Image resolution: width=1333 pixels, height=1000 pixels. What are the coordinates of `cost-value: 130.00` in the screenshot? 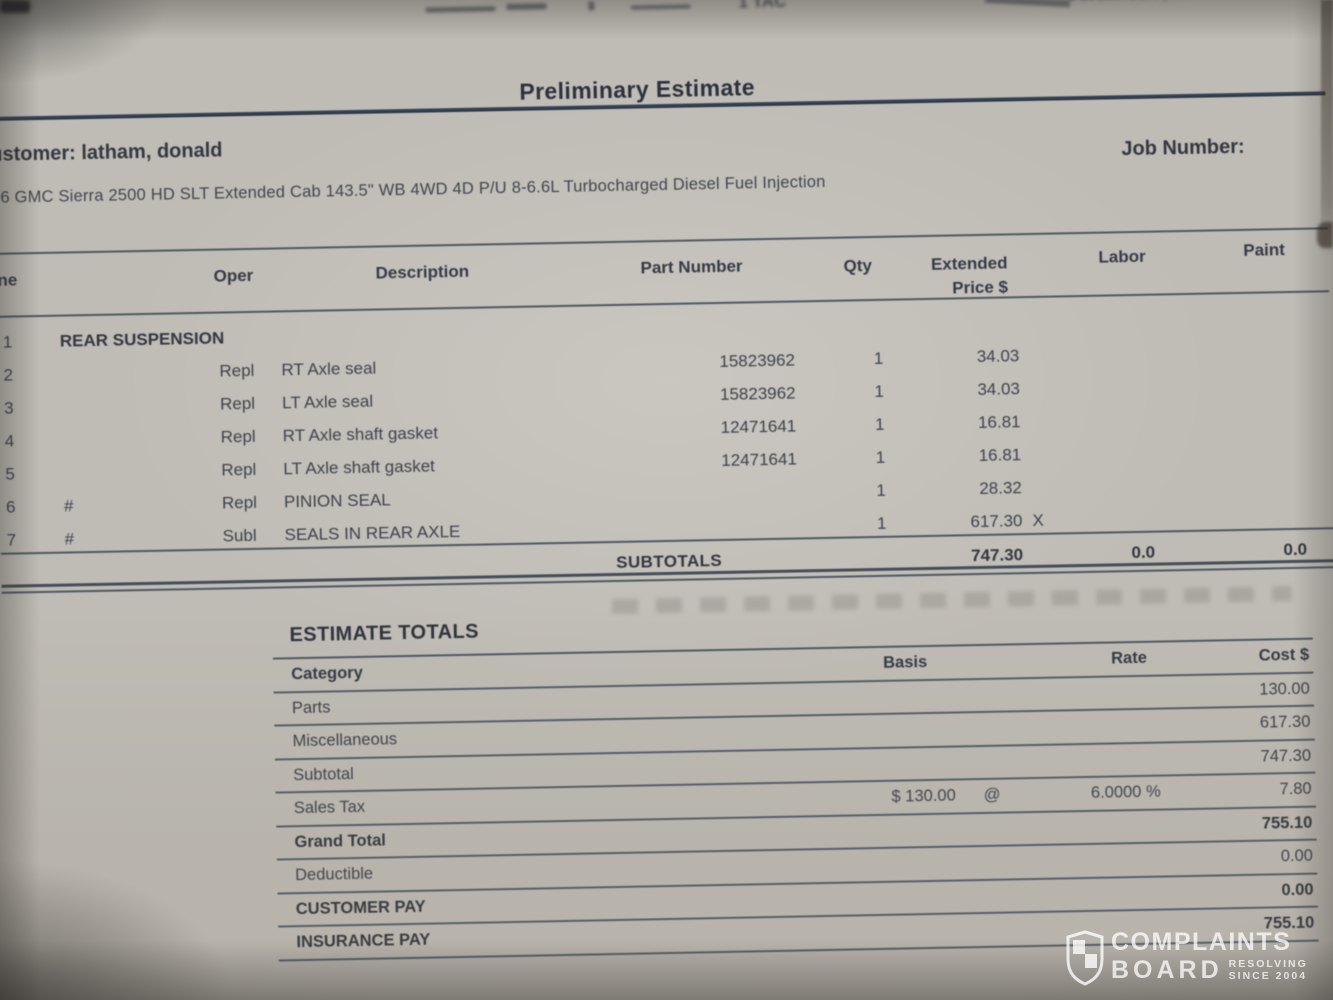 It's located at (1284, 689).